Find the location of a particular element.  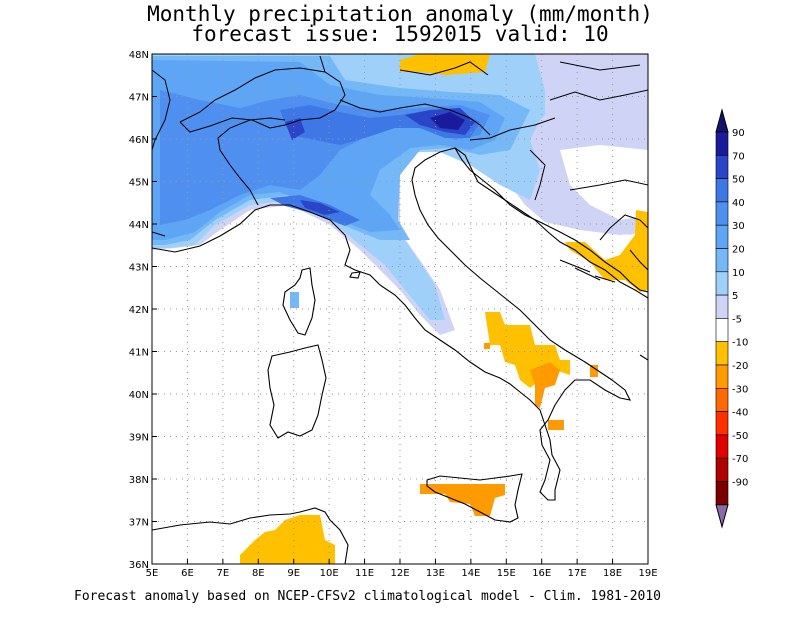

lat-tick-label: 39N is located at coordinates (139, 438).